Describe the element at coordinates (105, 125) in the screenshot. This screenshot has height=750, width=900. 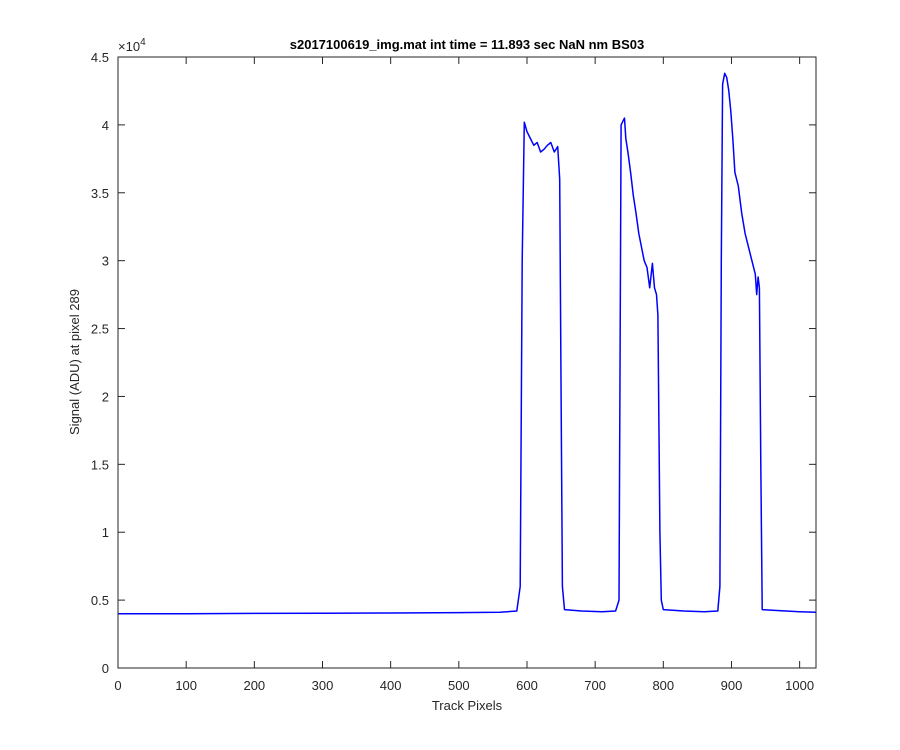
I see `y-tick-label: 4` at that location.